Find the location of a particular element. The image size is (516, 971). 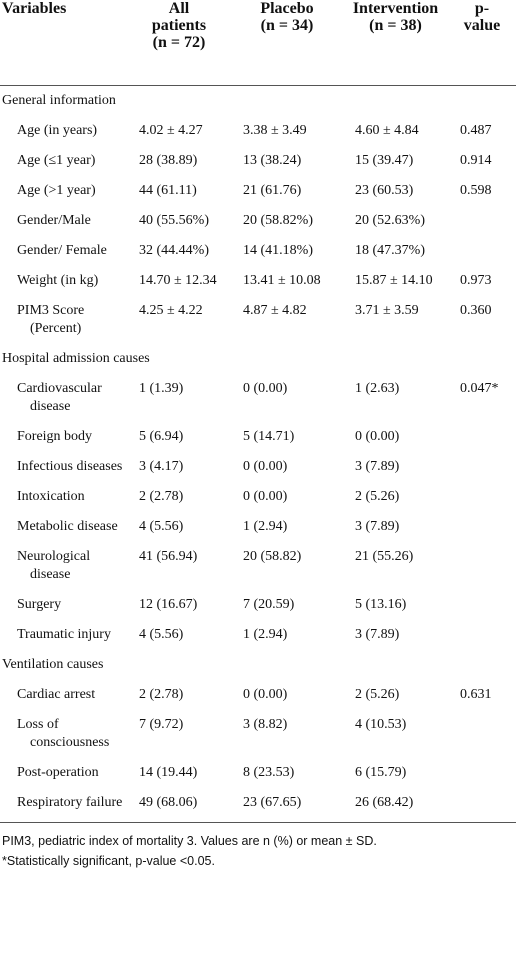

row-label: Foreign body is located at coordinates (55, 436).